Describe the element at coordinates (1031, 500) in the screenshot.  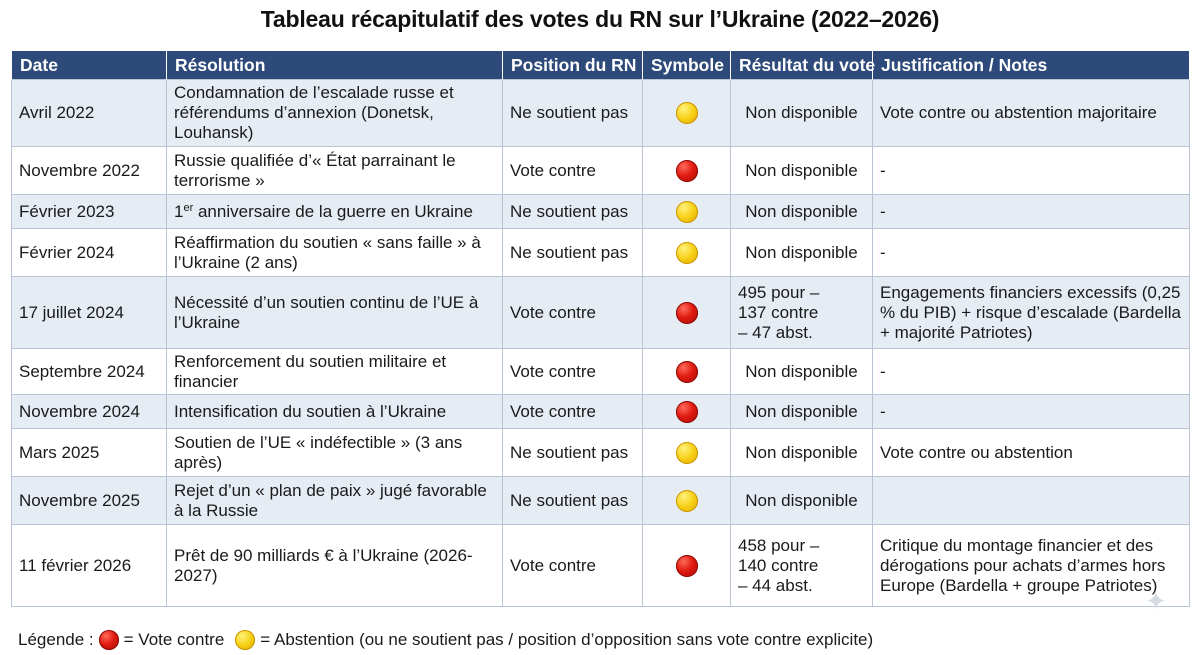
I see `cell-notes` at that location.